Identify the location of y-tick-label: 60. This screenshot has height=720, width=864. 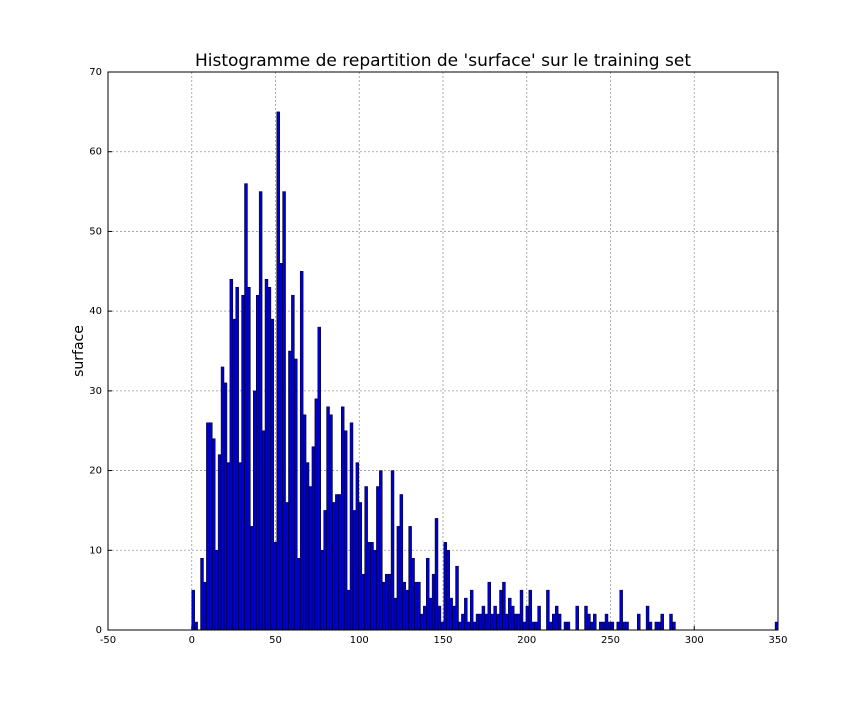
(95, 152).